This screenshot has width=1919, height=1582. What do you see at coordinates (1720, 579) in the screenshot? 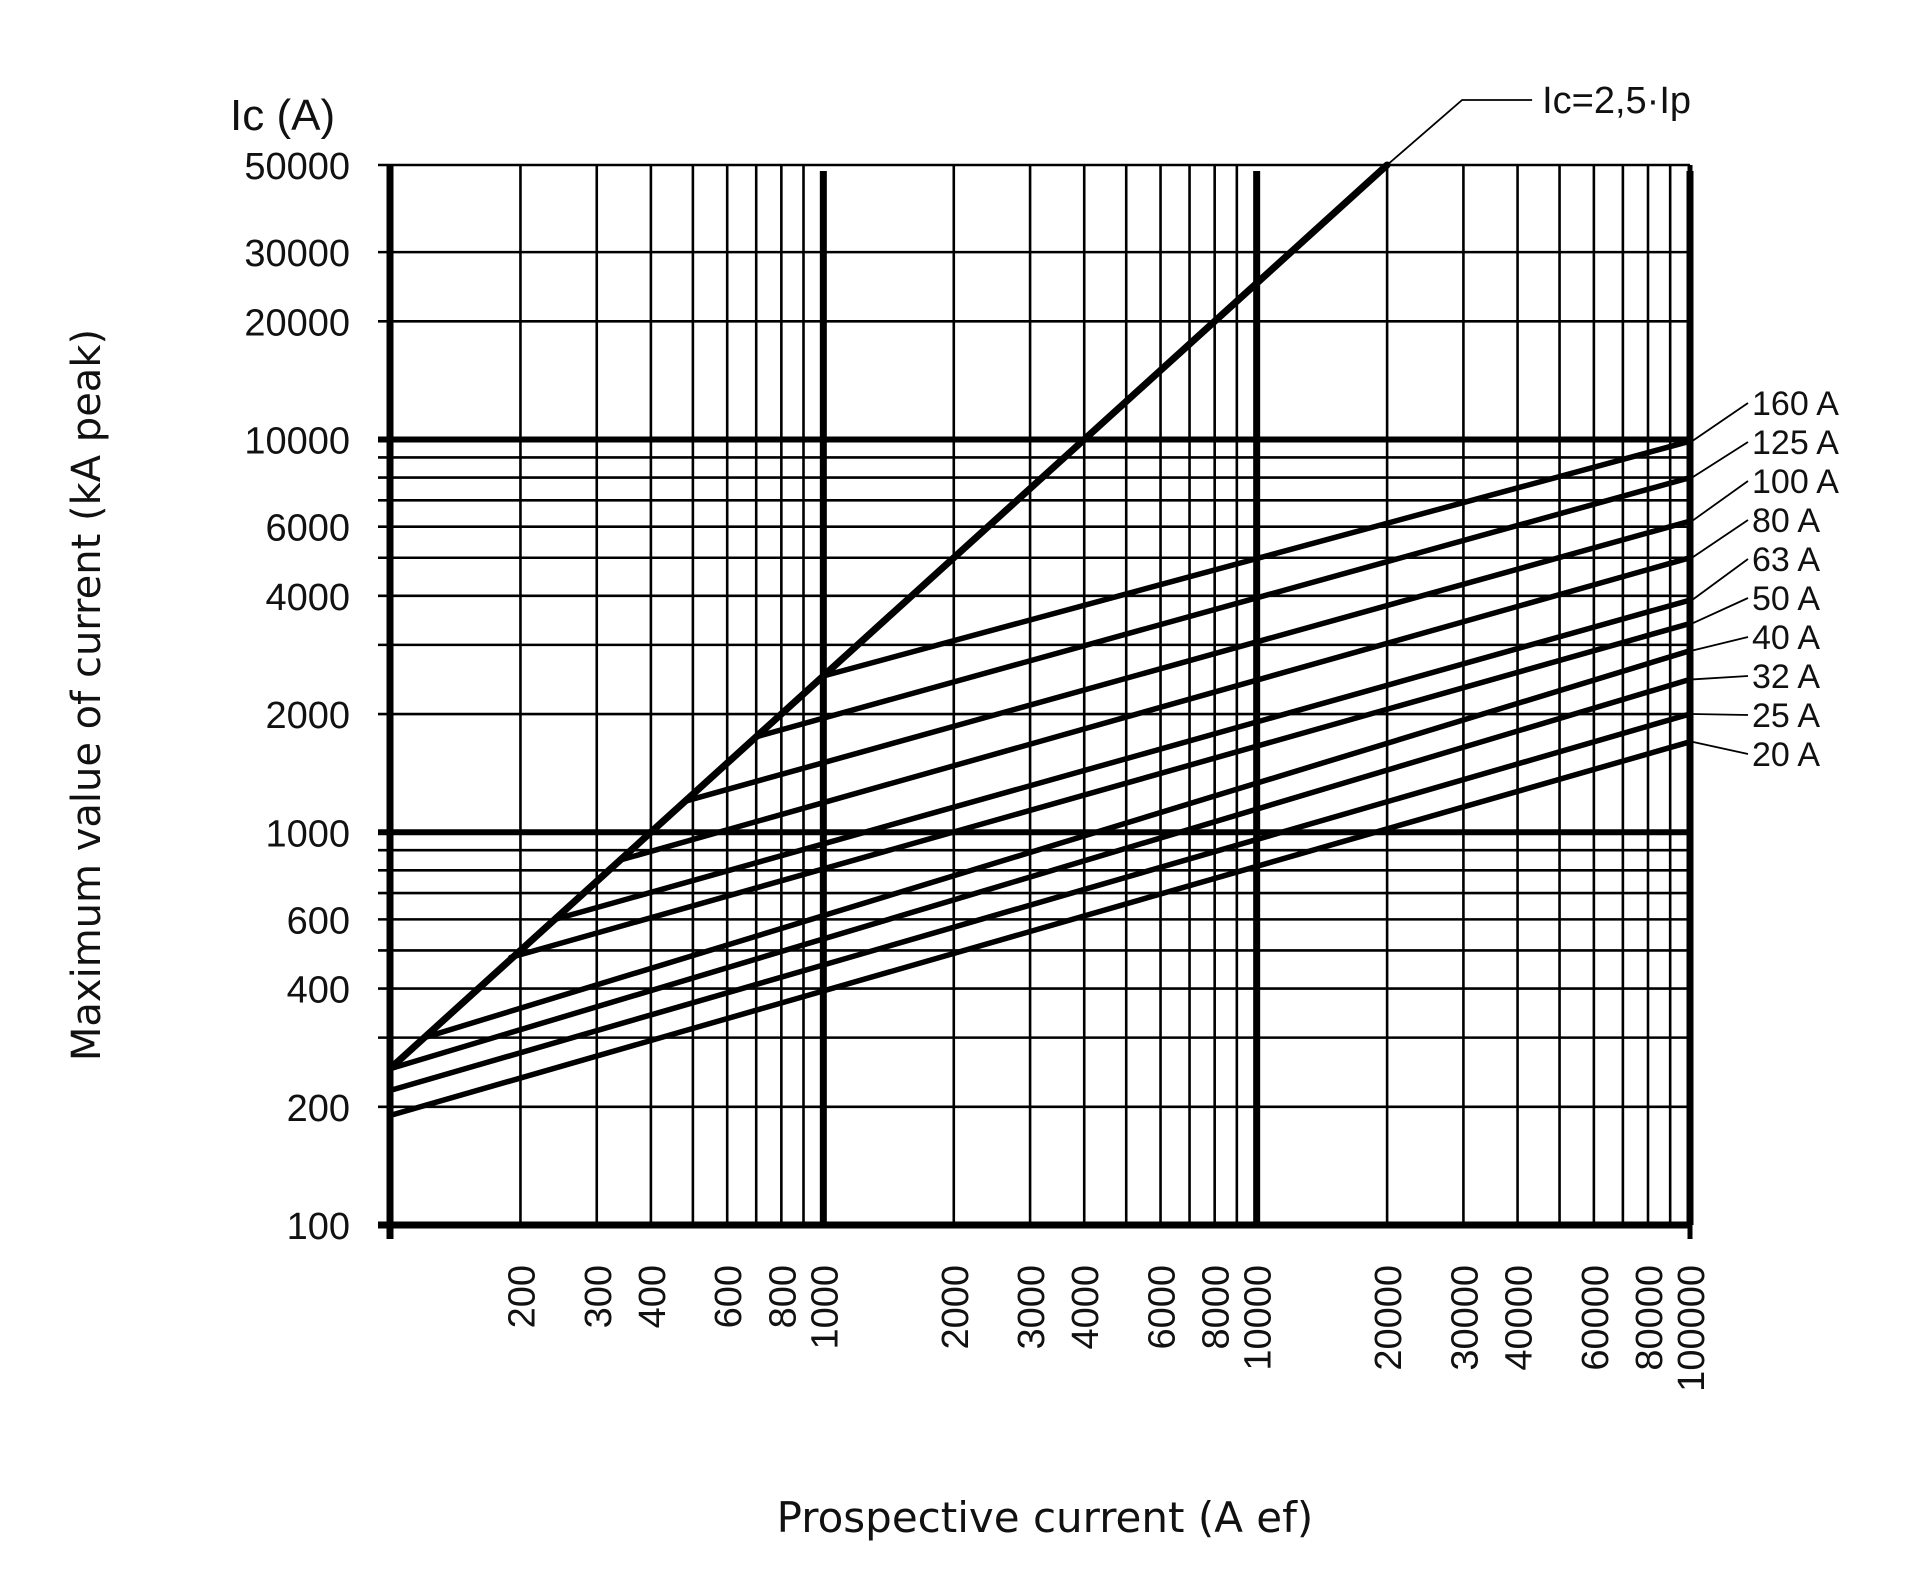
I see `series-label-leader-63-a` at bounding box center [1720, 579].